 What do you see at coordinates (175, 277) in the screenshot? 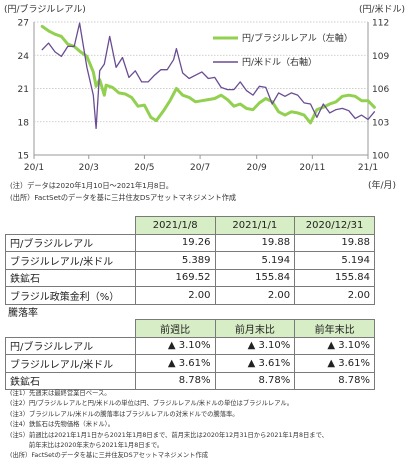
I see `cell-value: 169.52` at bounding box center [175, 277].